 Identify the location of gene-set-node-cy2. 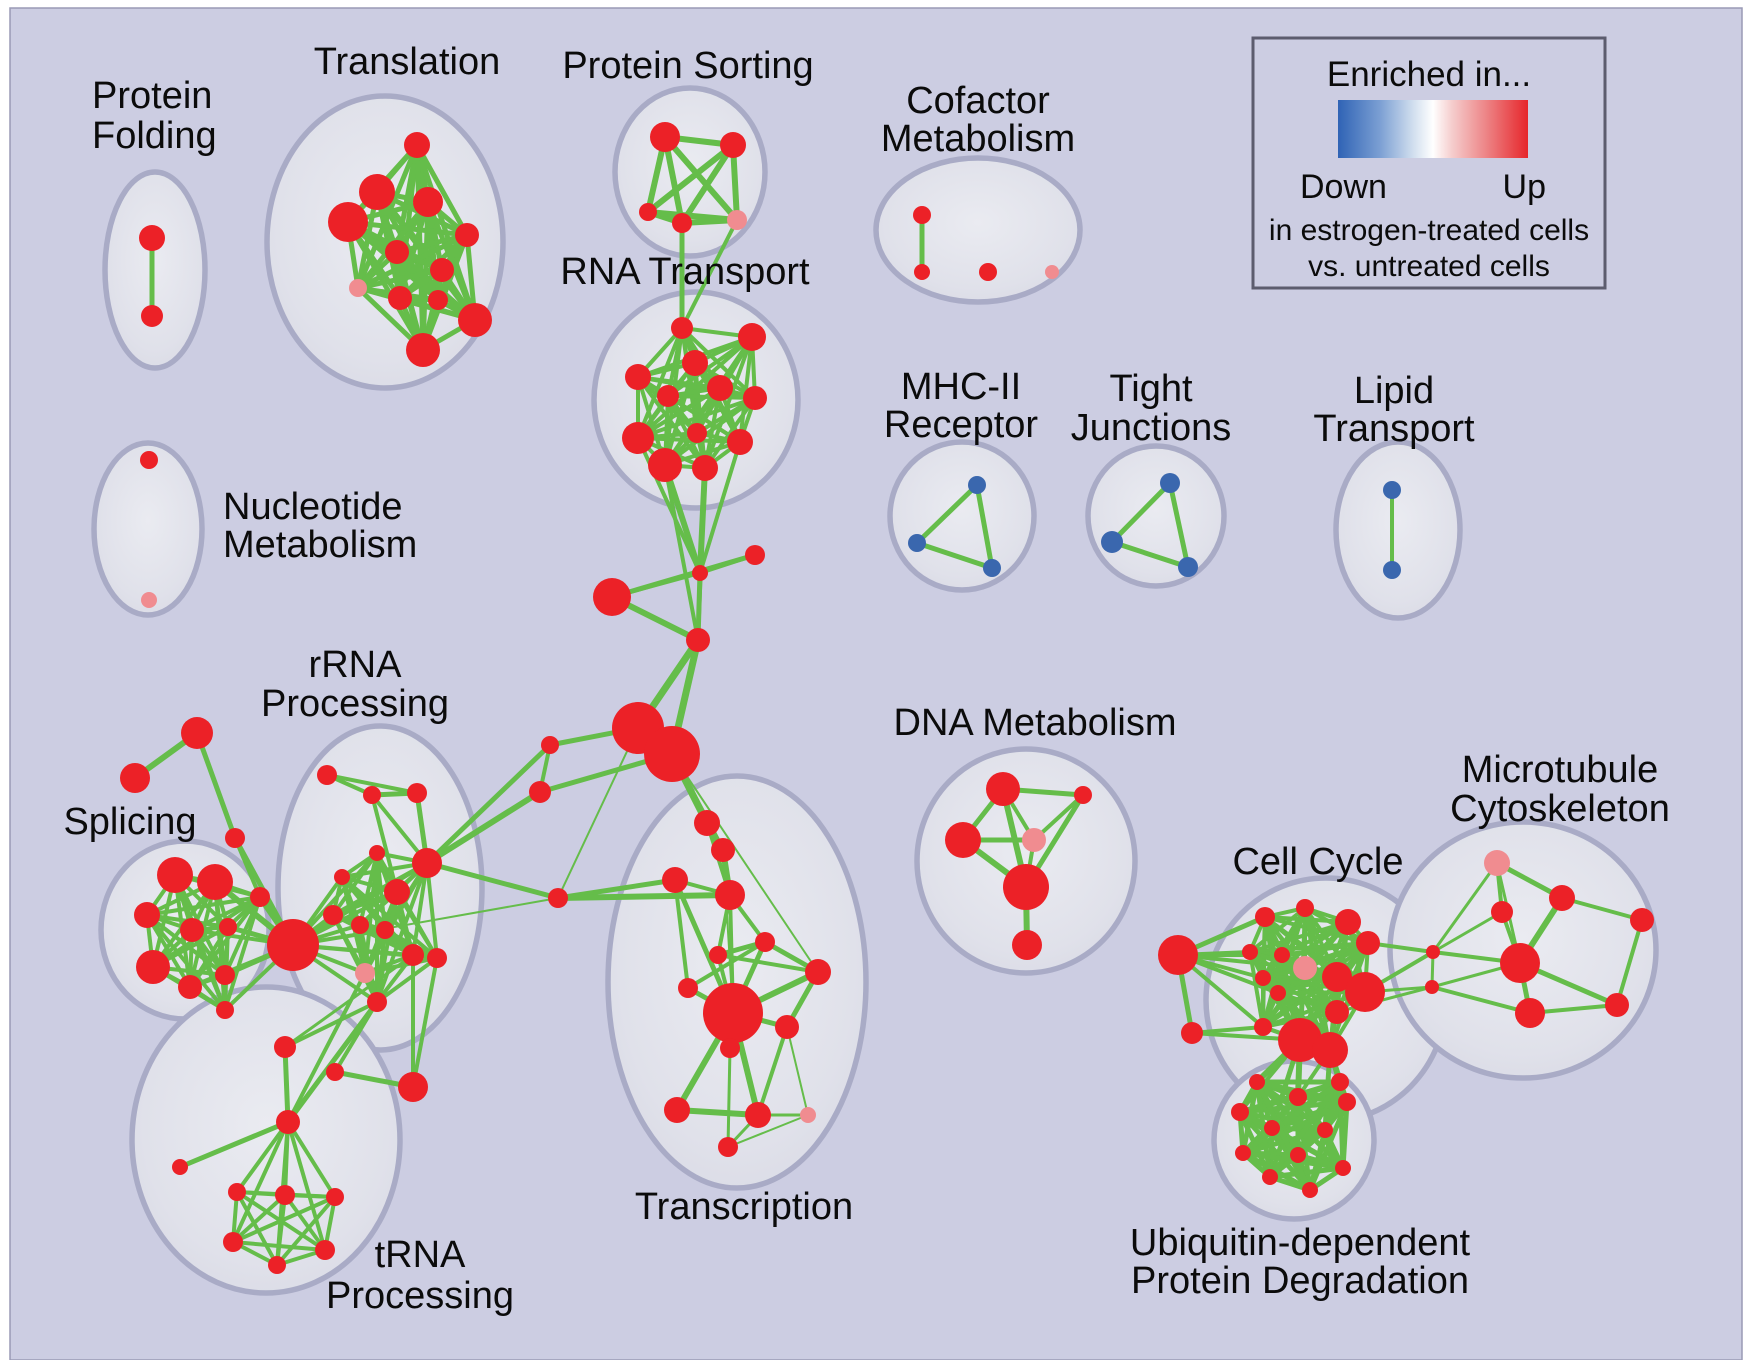
(1305, 908).